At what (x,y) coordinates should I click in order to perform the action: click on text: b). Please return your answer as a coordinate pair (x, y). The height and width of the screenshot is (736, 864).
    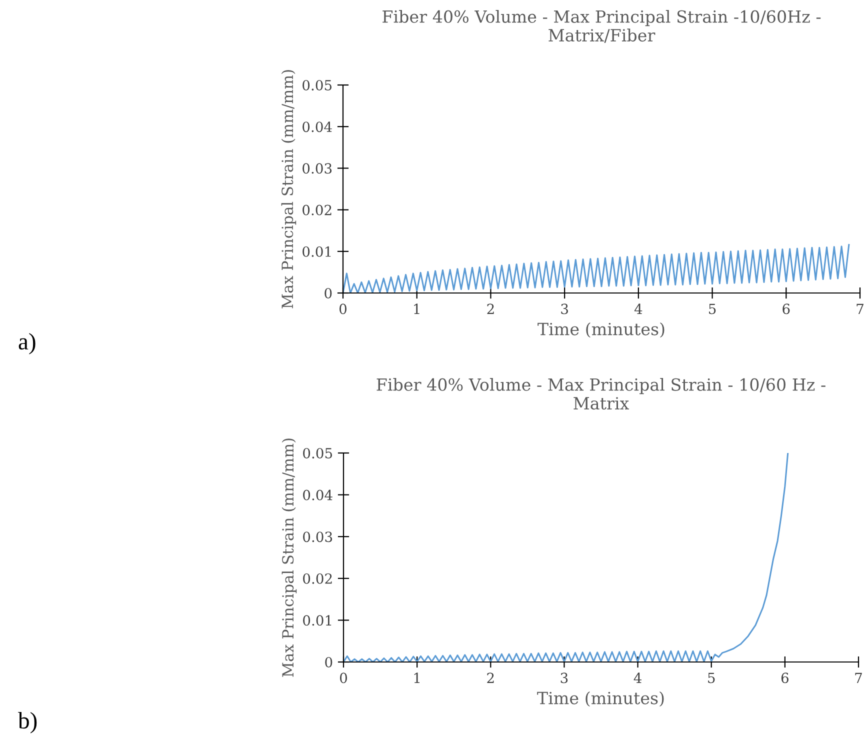
    Looking at the image, I should click on (27, 723).